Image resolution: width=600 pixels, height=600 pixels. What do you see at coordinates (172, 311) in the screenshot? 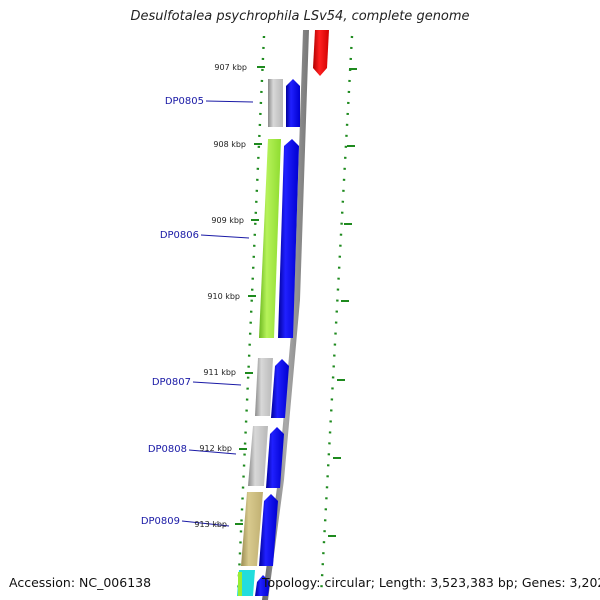
I see `gene-labels: DP0805 DP0806 DP0807 DP0808 DP0809` at bounding box center [172, 311].